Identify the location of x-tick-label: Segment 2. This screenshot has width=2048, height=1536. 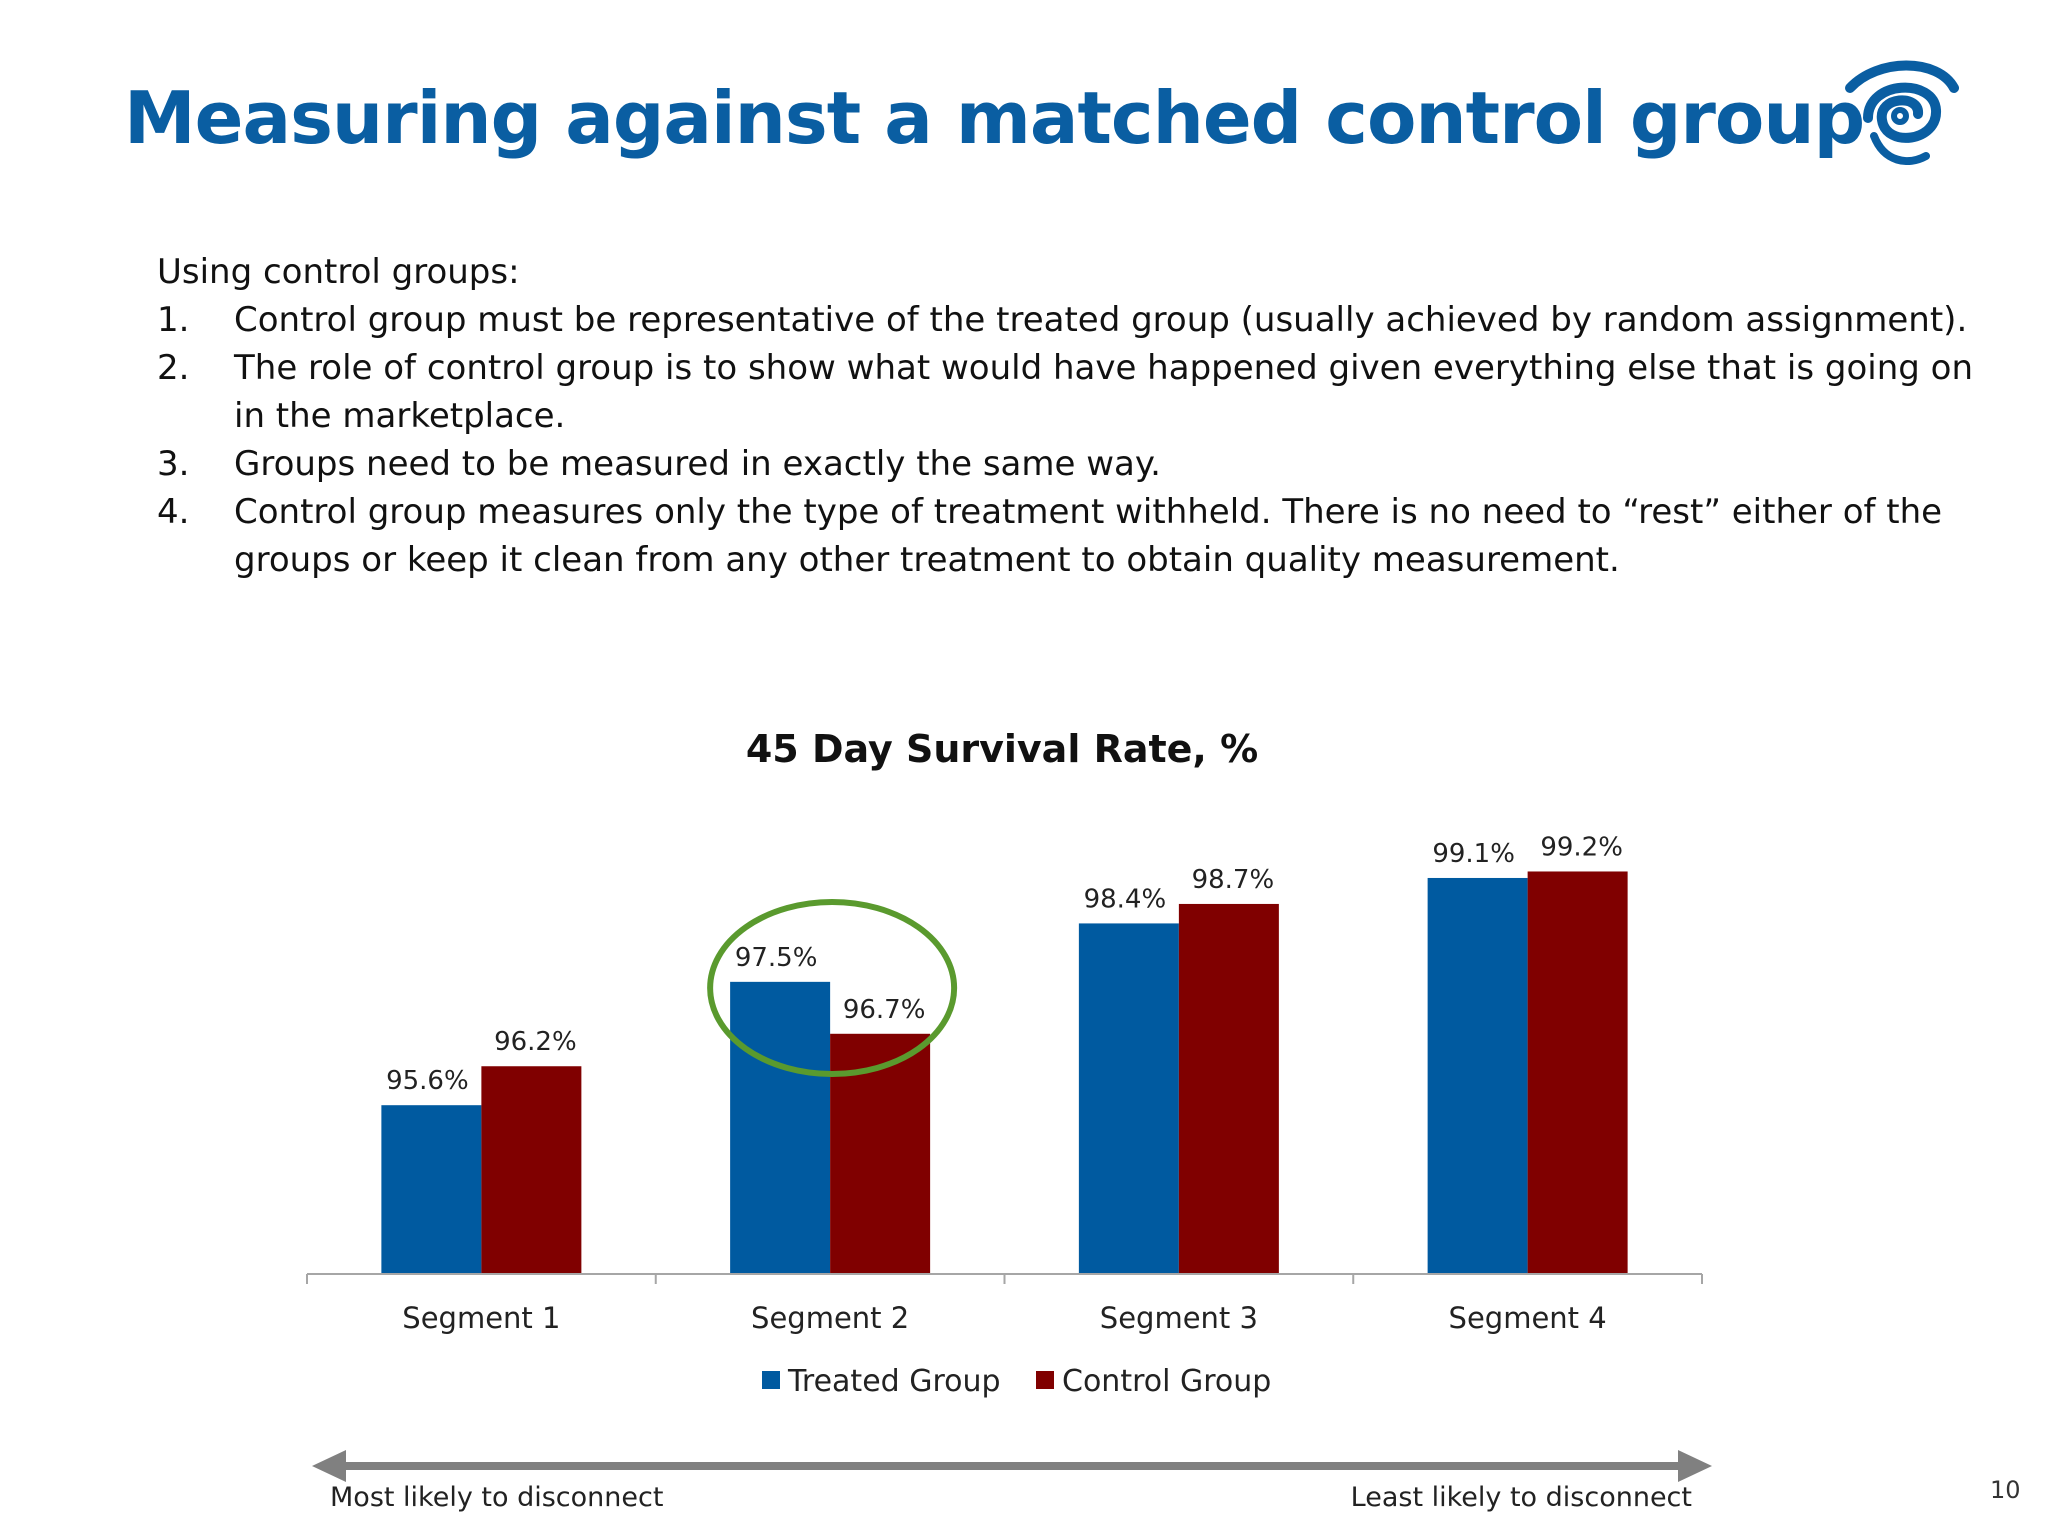
(830, 1318).